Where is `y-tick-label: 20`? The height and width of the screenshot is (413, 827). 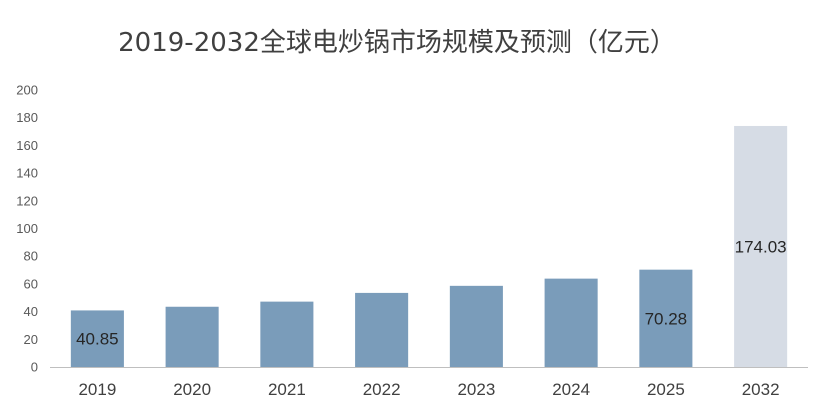 y-tick-label: 20 is located at coordinates (31, 339).